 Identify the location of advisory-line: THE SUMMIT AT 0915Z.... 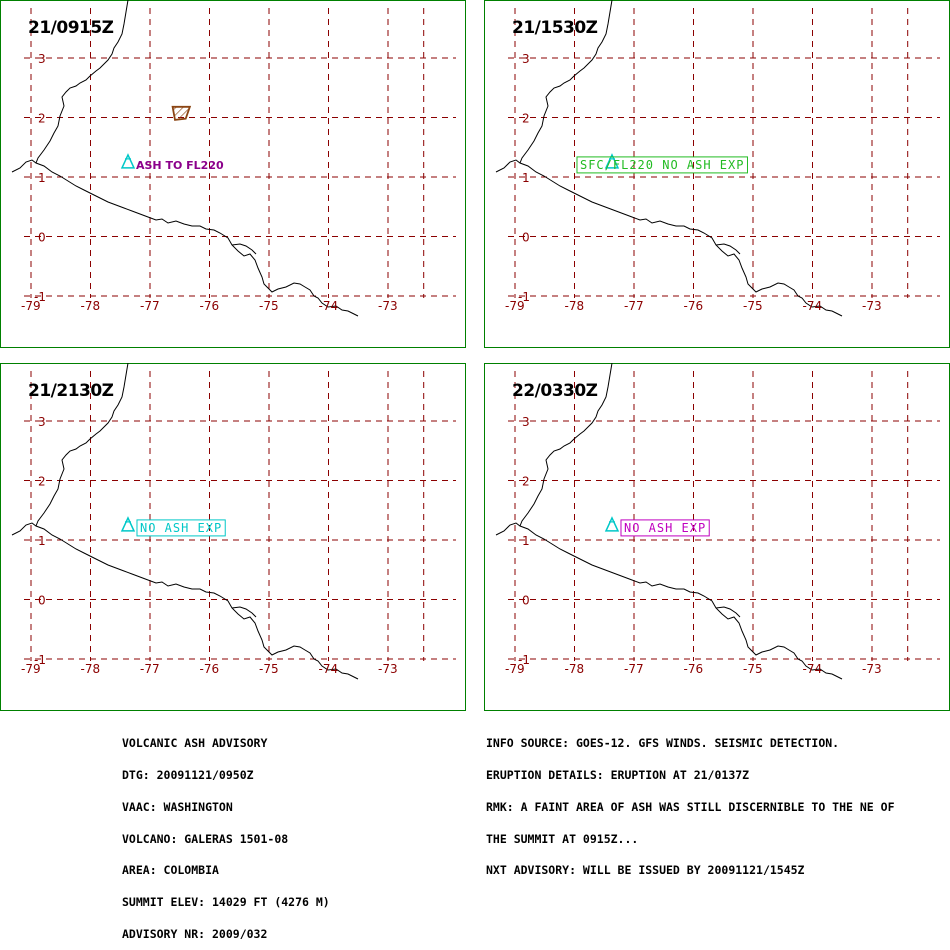
(562, 838).